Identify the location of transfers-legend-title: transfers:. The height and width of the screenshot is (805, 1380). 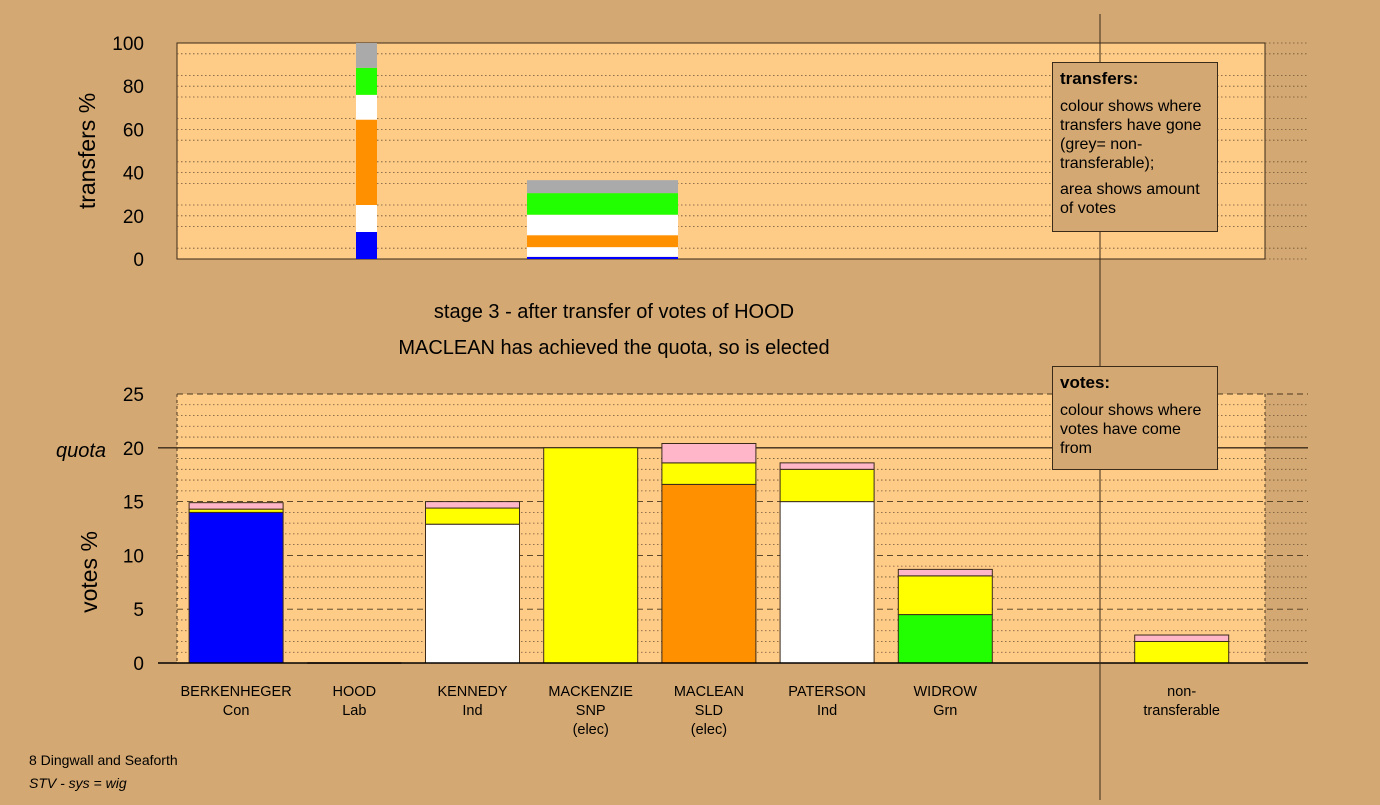
(1099, 78).